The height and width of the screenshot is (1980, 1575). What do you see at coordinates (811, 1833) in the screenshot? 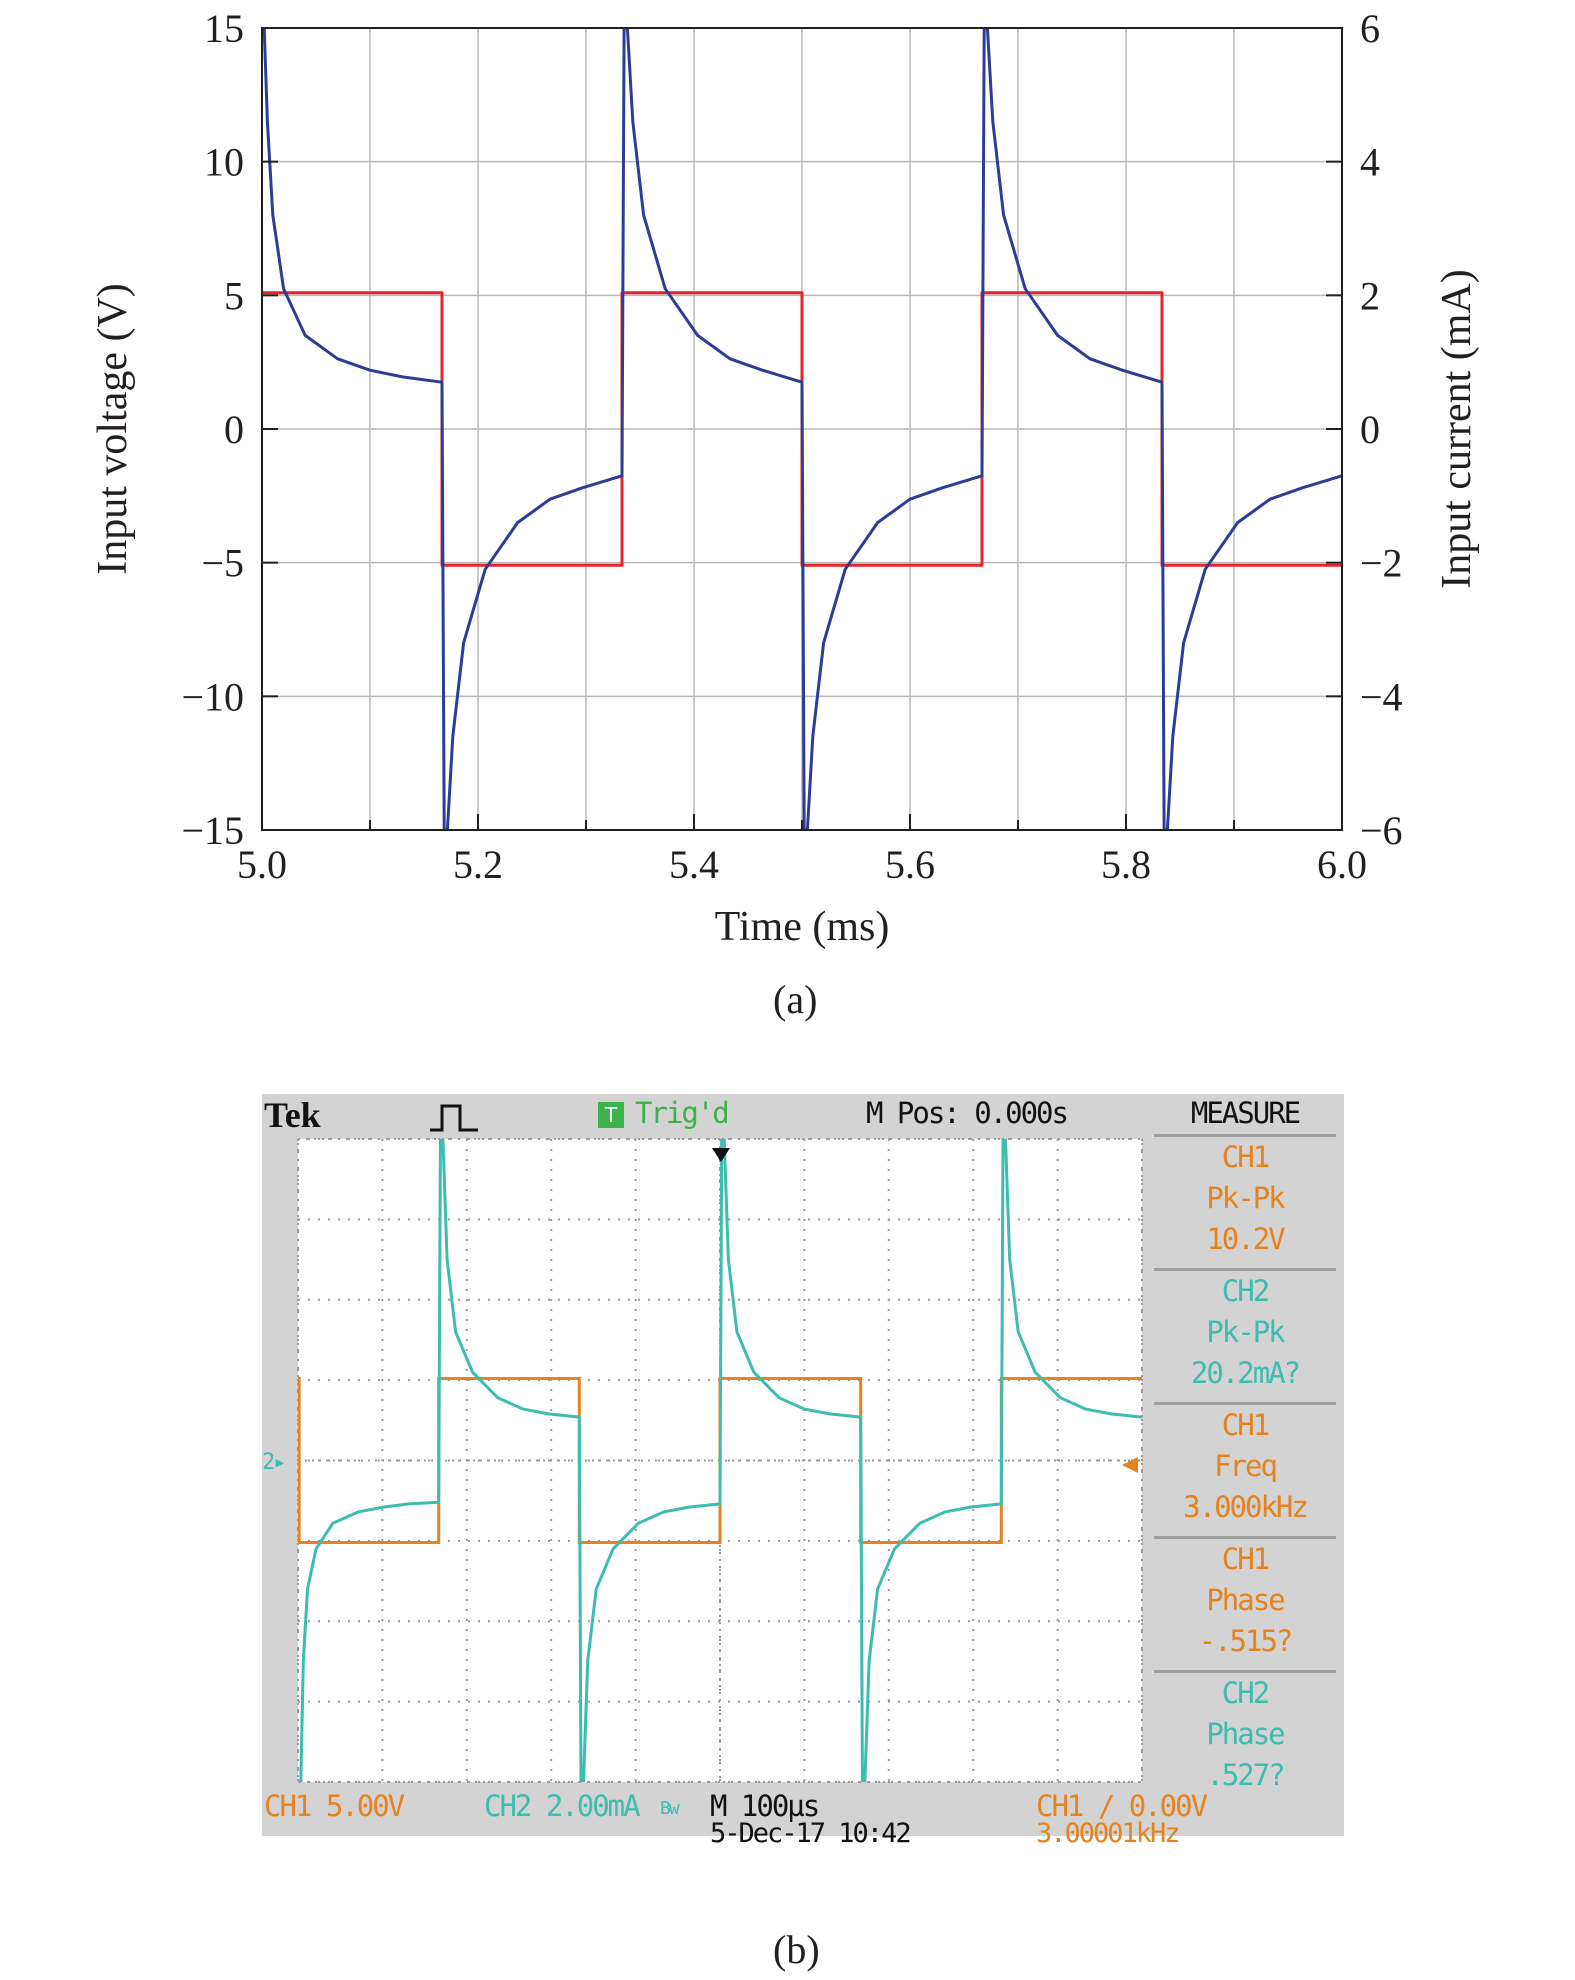
I see `date-time: 5-Dec-17 10:42` at bounding box center [811, 1833].